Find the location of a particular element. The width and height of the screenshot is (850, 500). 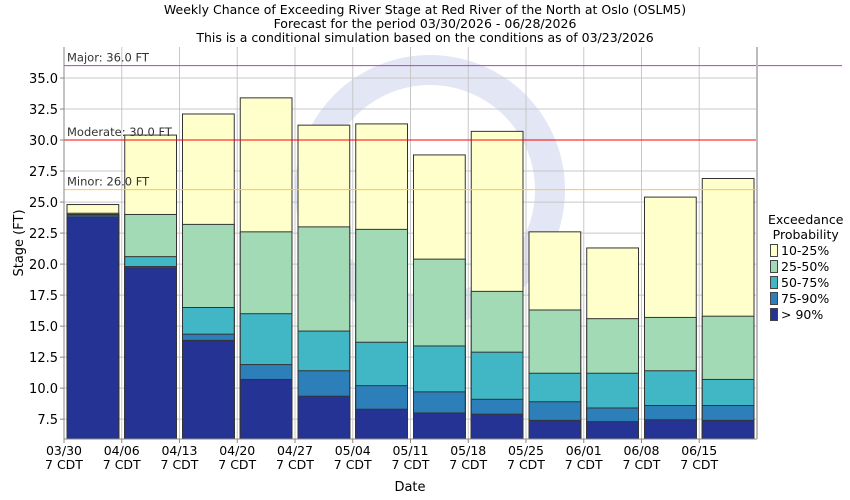

legend-item: 50-75% is located at coordinates (806, 282).